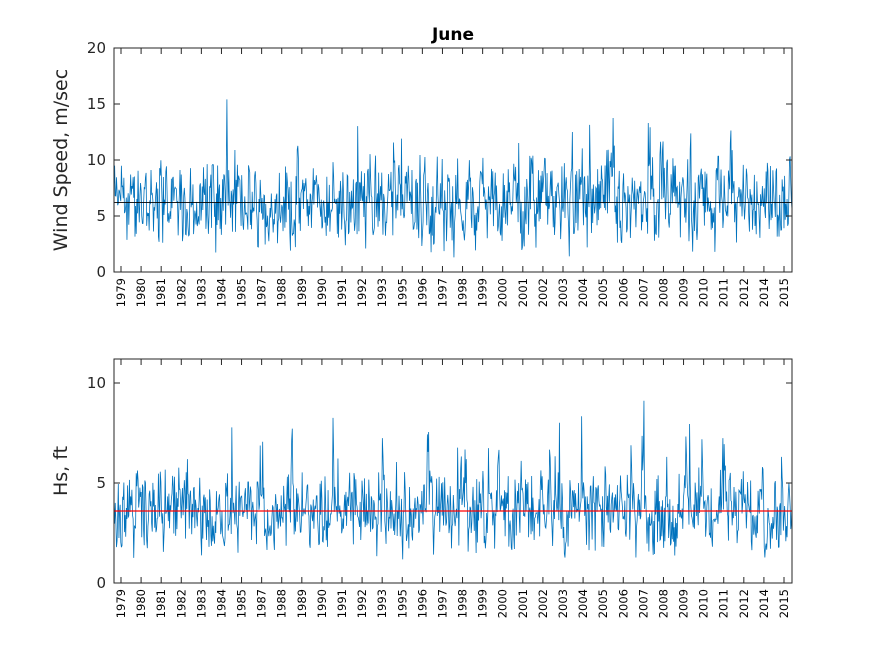 The width and height of the screenshot is (875, 656). I want to click on chart-title: June, so click(452, 35).